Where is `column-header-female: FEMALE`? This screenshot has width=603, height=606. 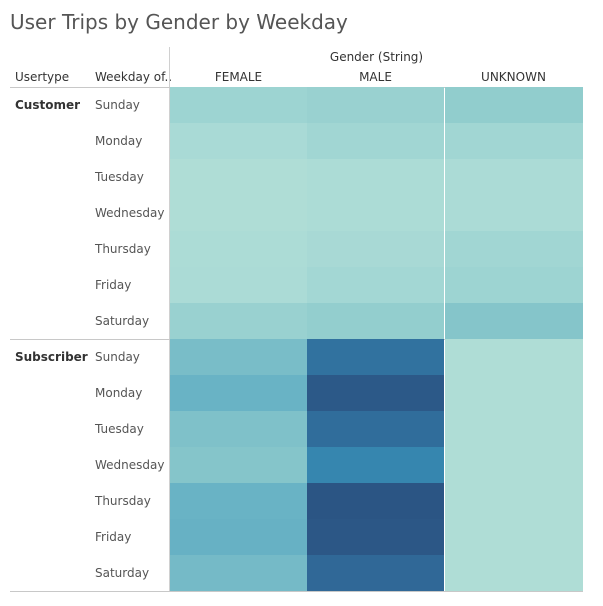 column-header-female: FEMALE is located at coordinates (238, 77).